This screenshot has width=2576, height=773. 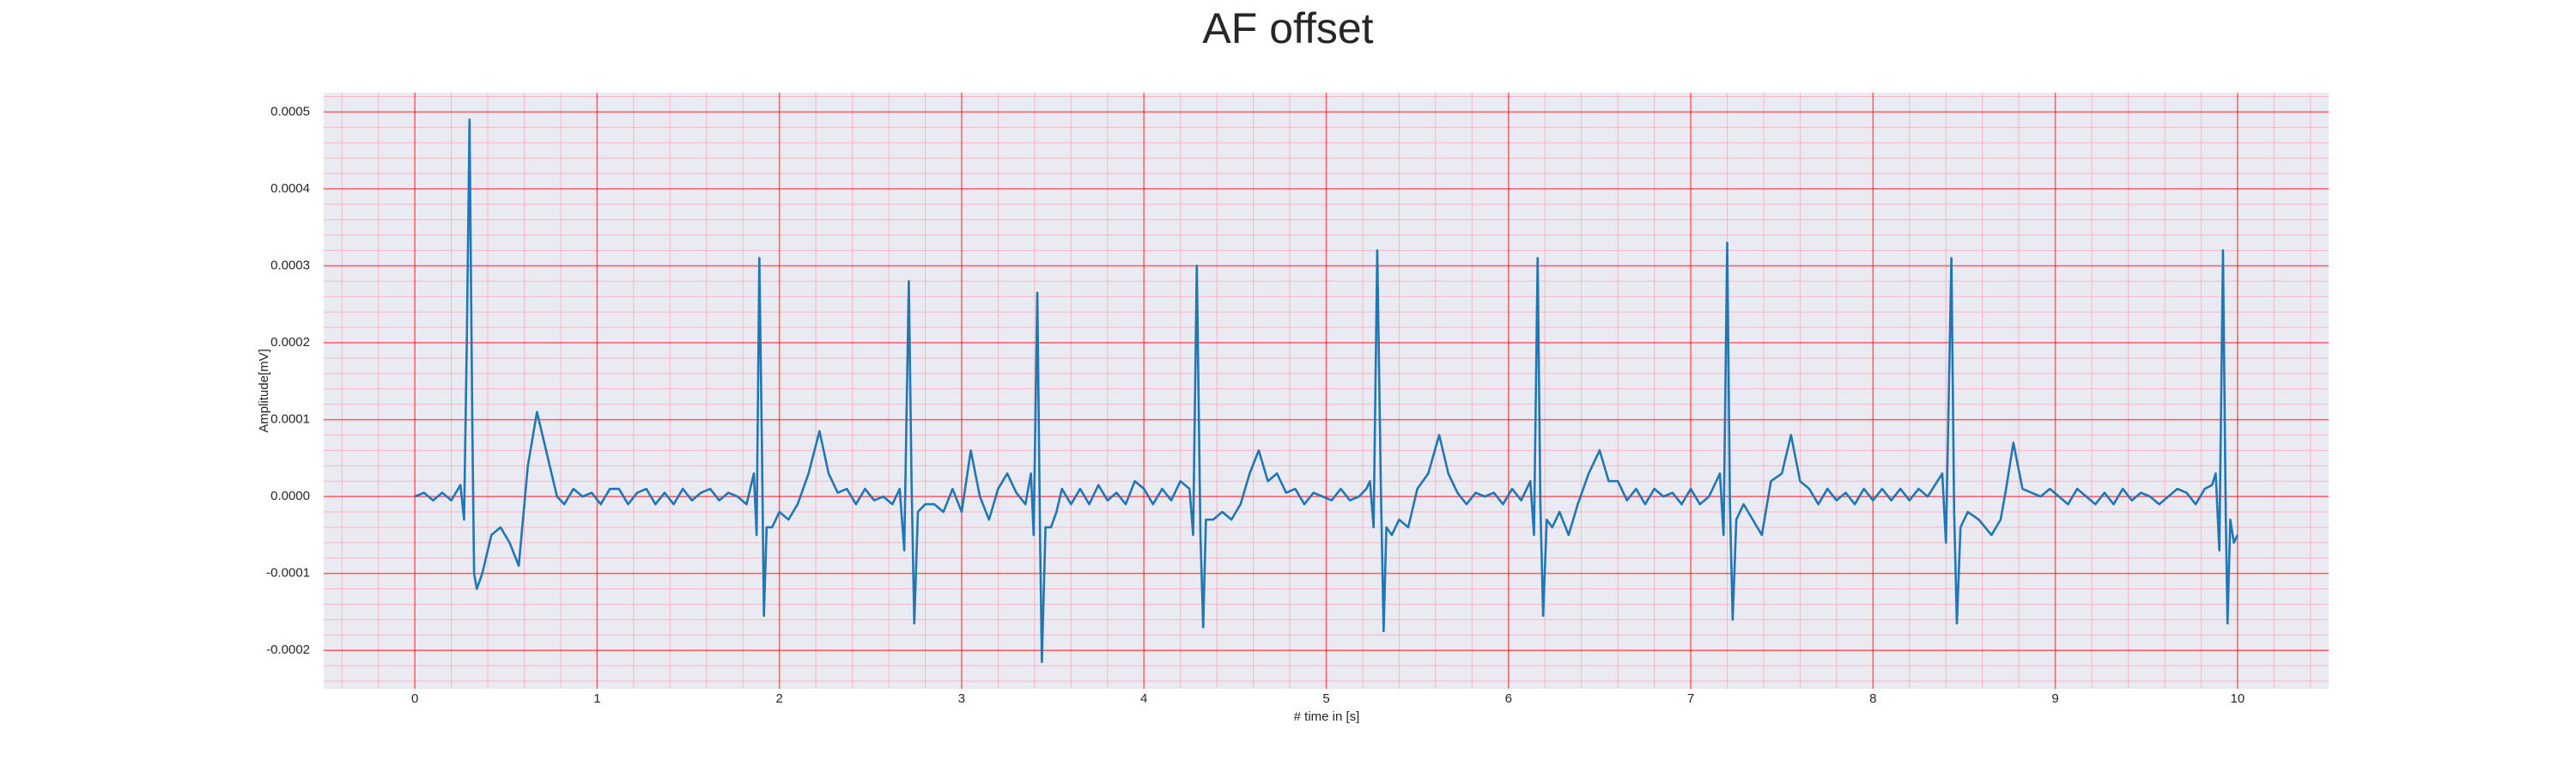 I want to click on x-tick-label: 0, so click(x=414, y=698).